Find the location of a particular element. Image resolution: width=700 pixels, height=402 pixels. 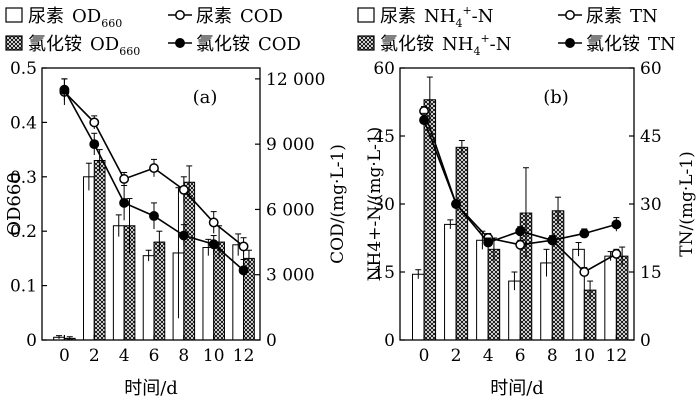

y-tick-label-right: 30 is located at coordinates (651, 205).